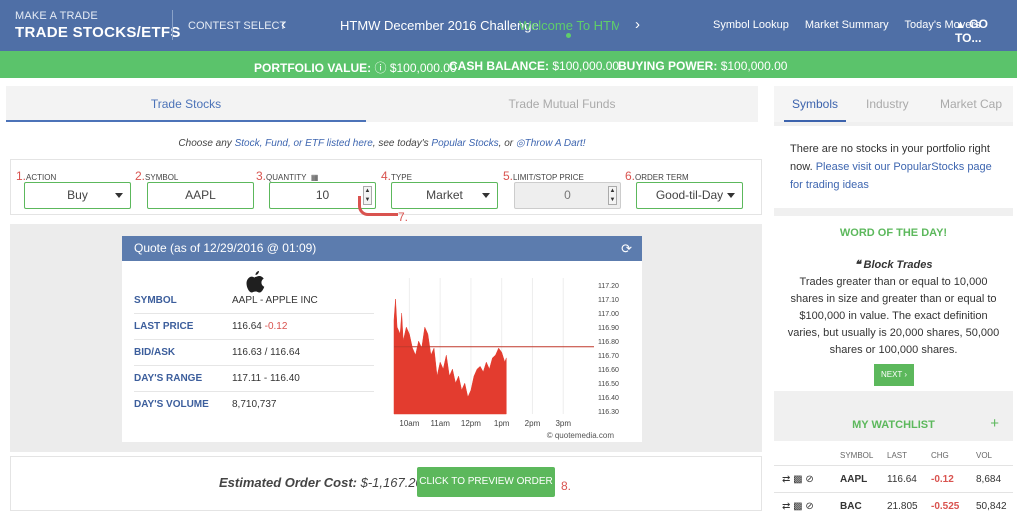  Describe the element at coordinates (608, 328) in the screenshot. I see `y-tick-label: 116.90` at that location.